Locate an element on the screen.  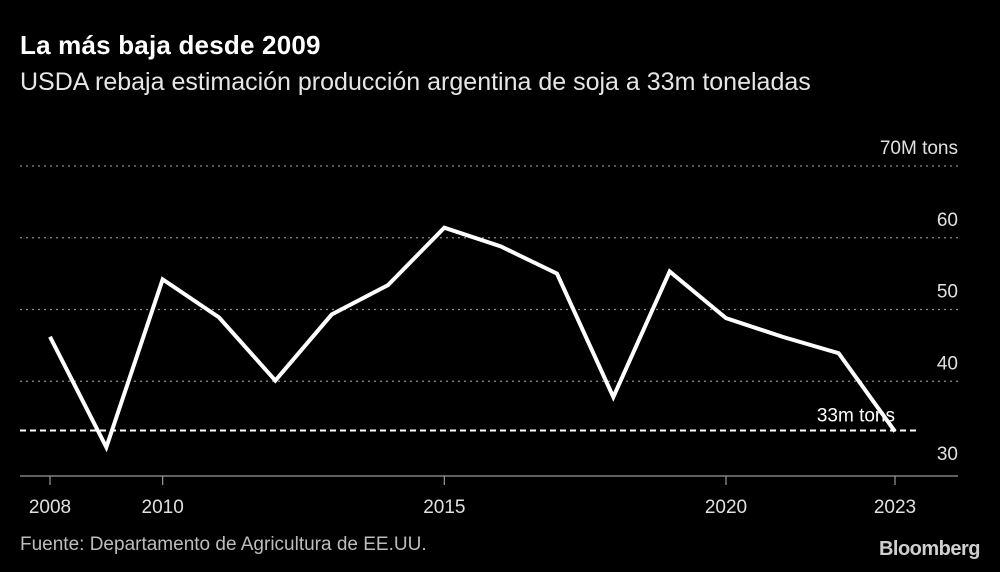
y-tick-label-30: 30 is located at coordinates (947, 454).